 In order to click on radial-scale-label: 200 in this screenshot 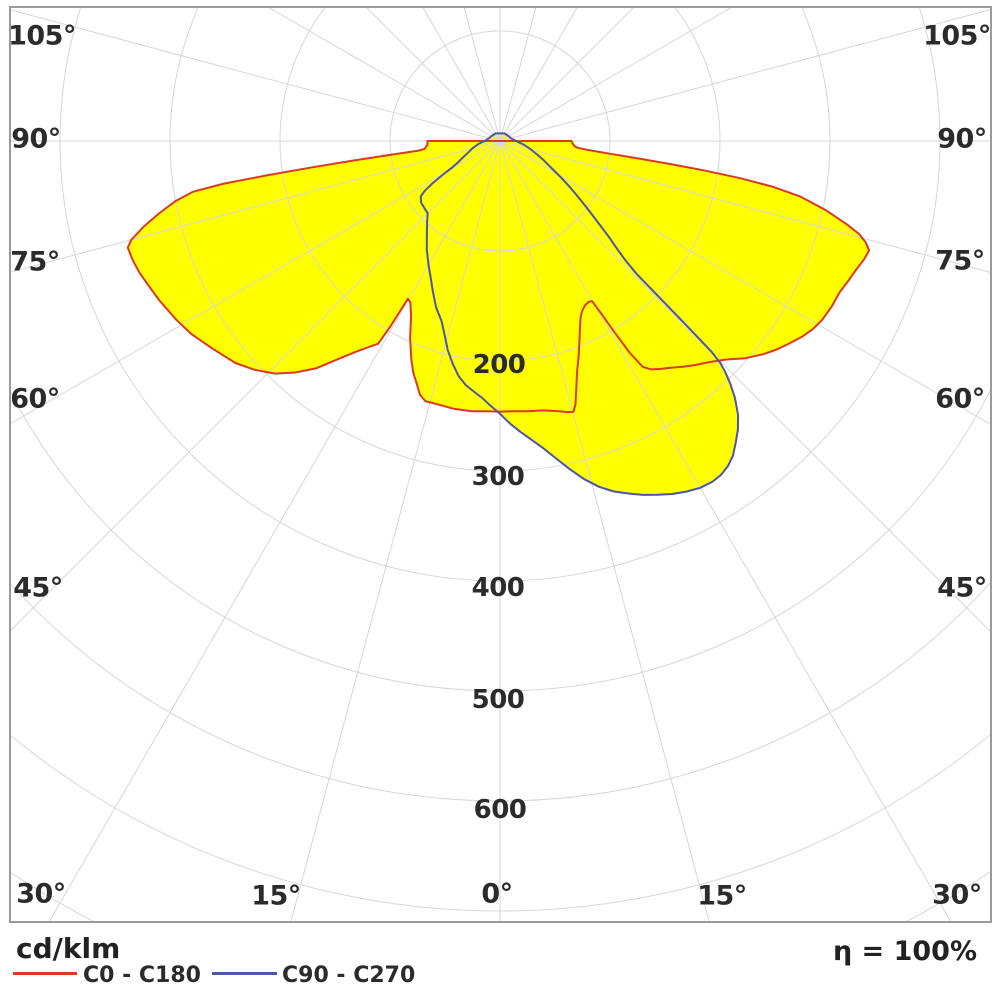, I will do `click(499, 365)`.